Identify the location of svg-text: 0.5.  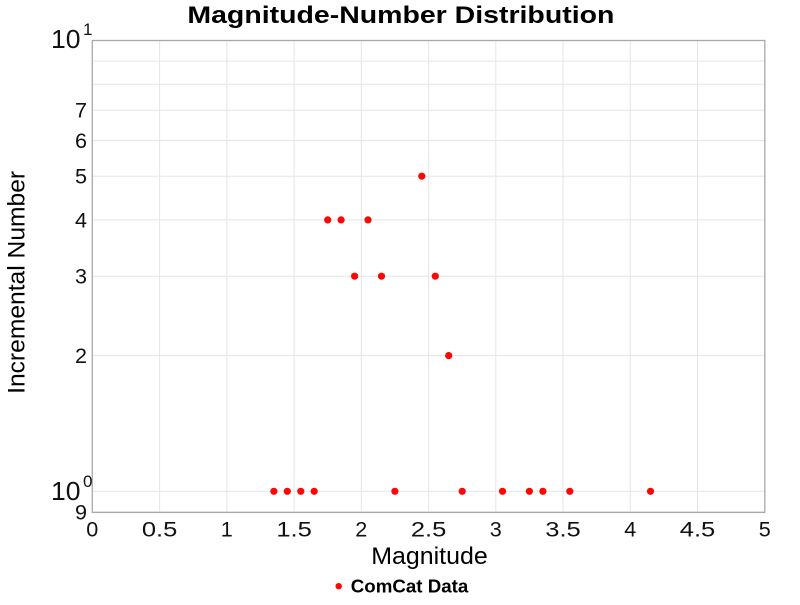
(160, 528).